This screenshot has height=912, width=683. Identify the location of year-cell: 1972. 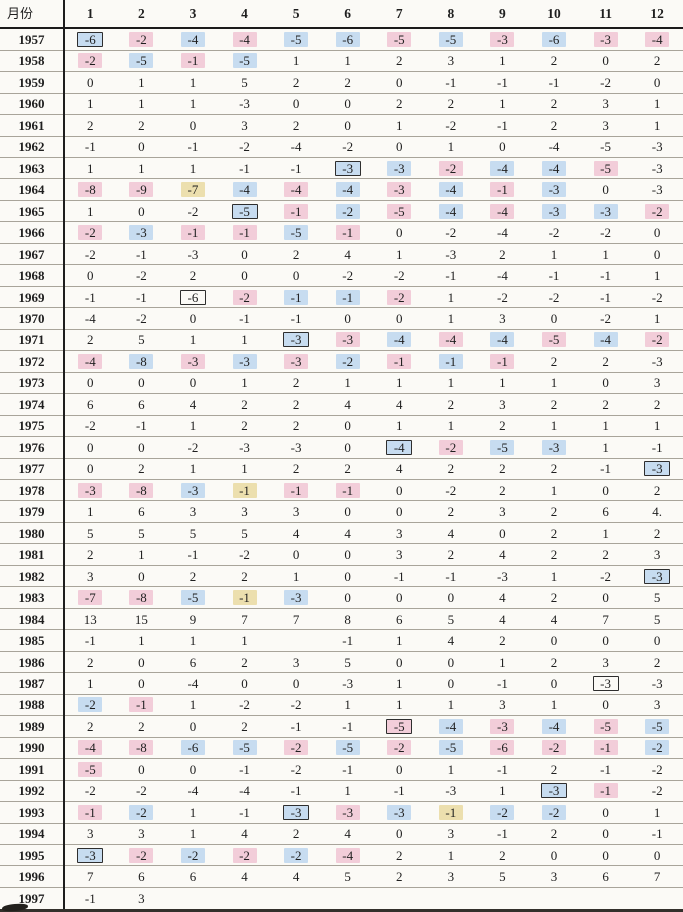
(32, 361).